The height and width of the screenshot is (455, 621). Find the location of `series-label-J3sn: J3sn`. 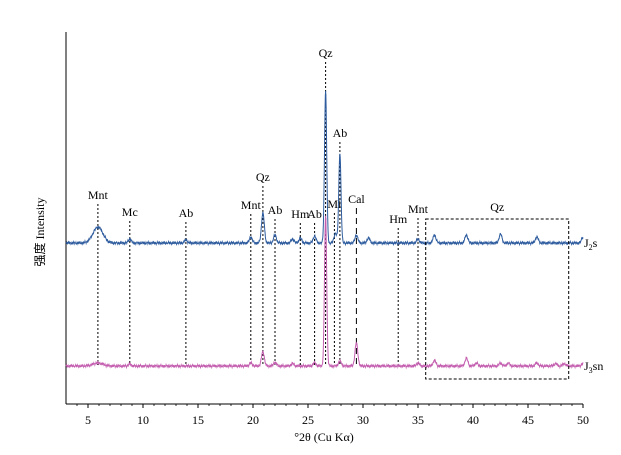

series-label-J3sn: J3sn is located at coordinates (593, 367).